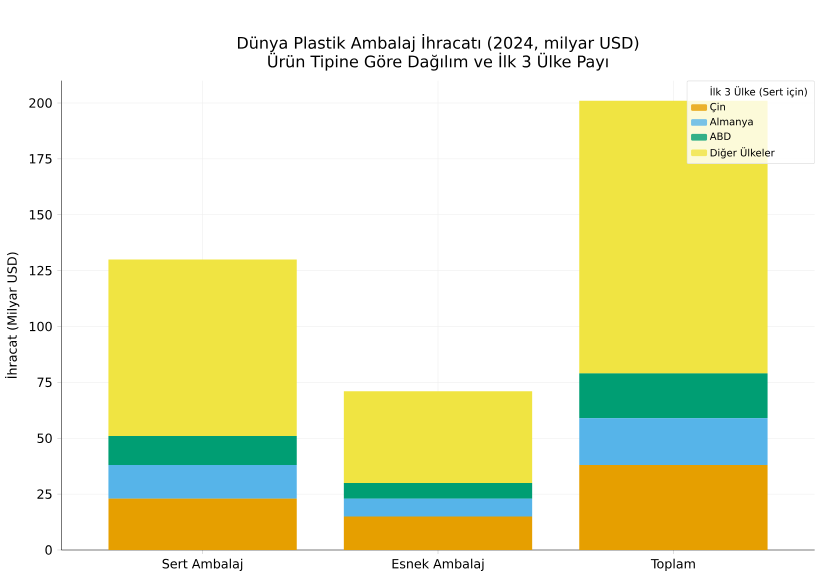  I want to click on y-tick-label: 150, so click(41, 215).